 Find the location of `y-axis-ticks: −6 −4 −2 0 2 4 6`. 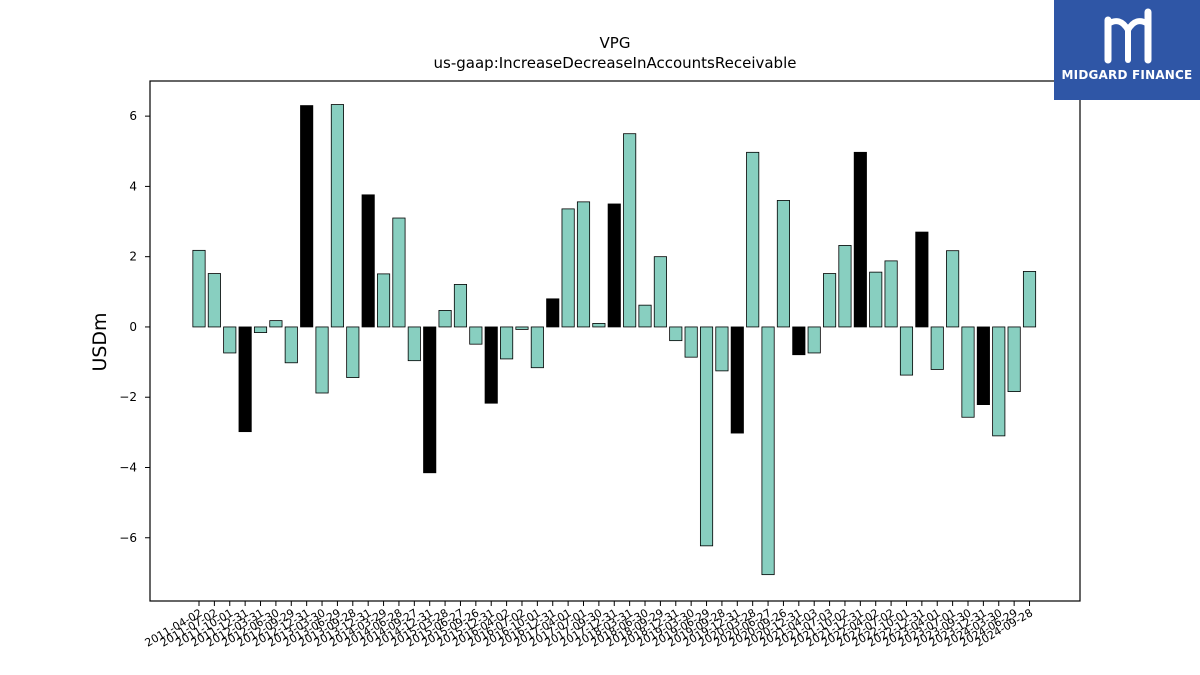

y-axis-ticks: −6 −4 −2 0 2 4 6 is located at coordinates (134, 327).